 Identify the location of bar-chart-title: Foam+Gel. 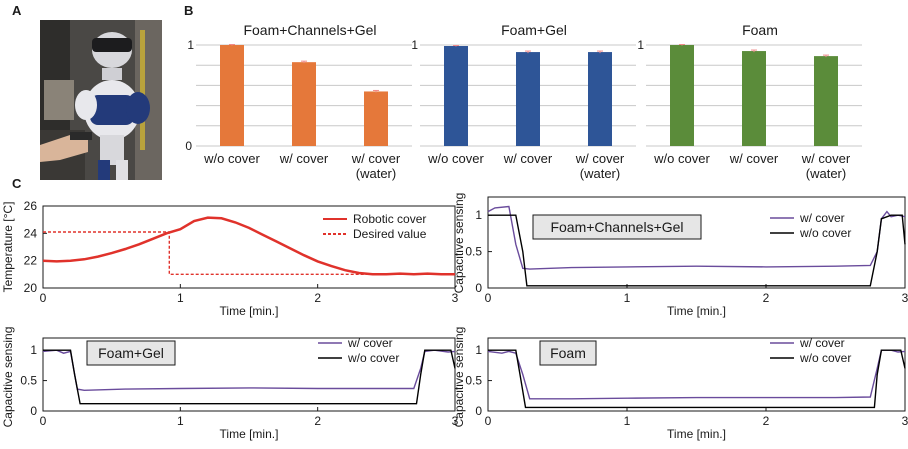
(534, 30).